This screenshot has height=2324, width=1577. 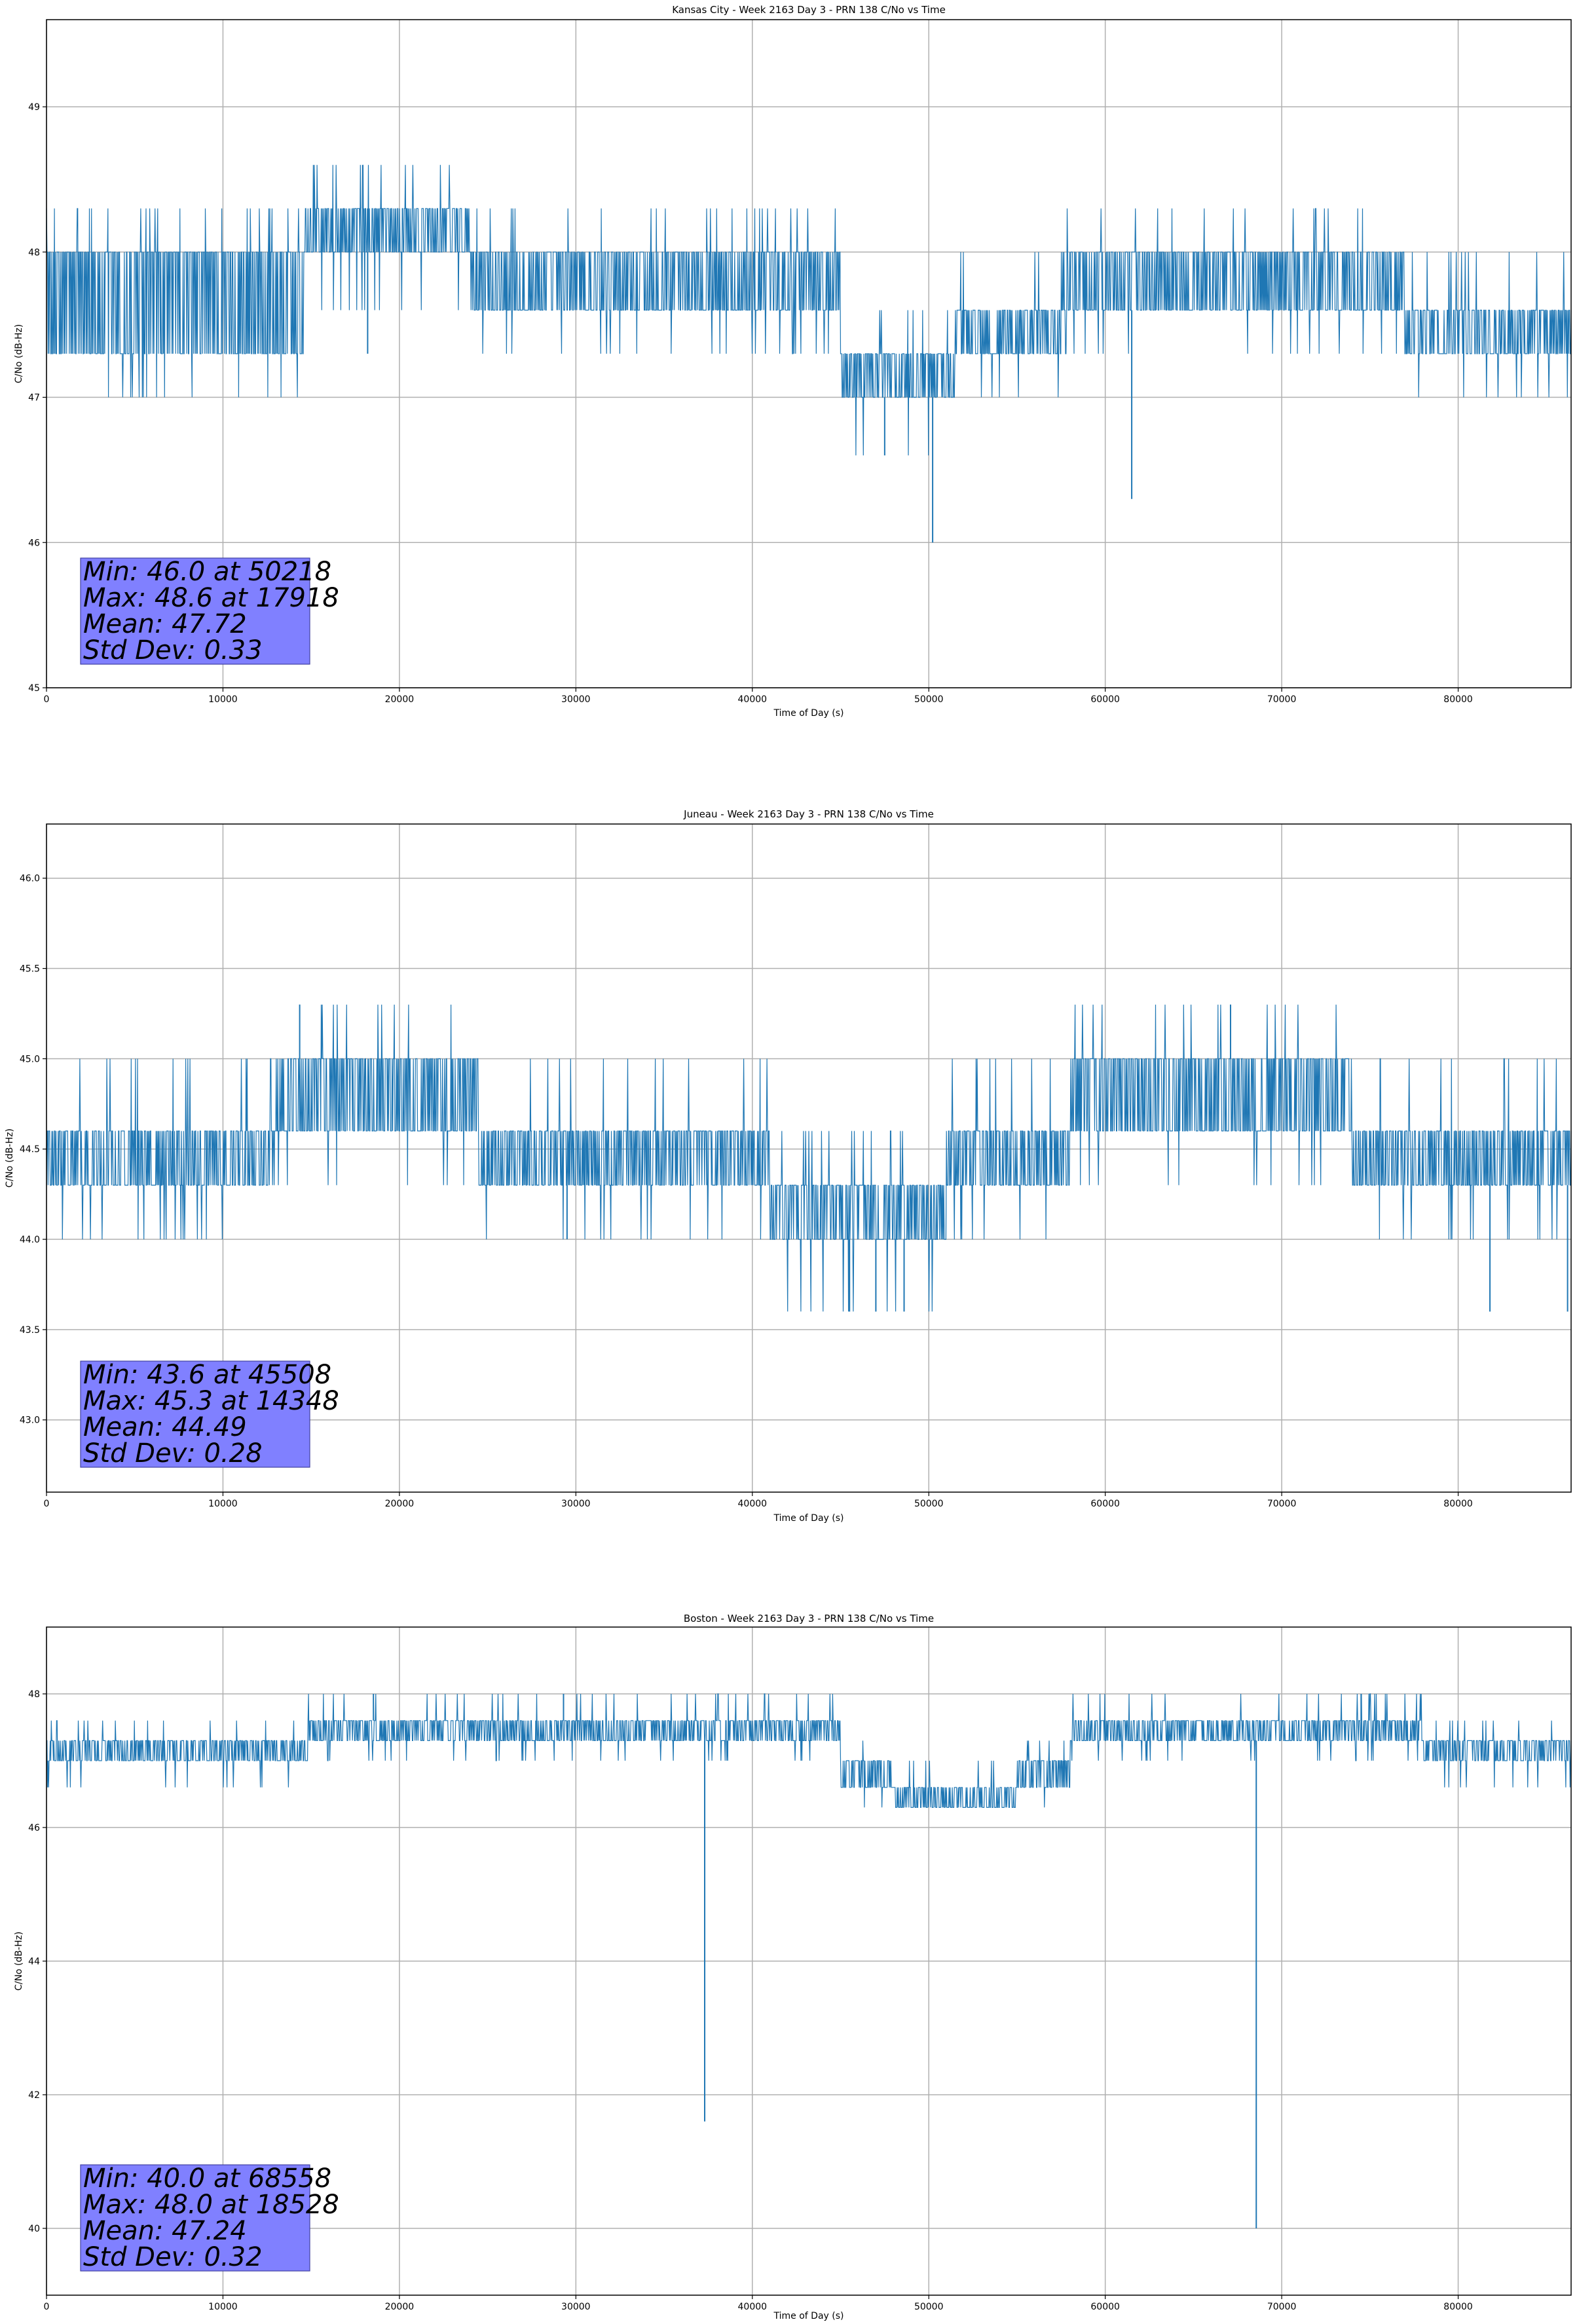 What do you see at coordinates (30, 1059) in the screenshot?
I see `y-tick-label: 45.0` at bounding box center [30, 1059].